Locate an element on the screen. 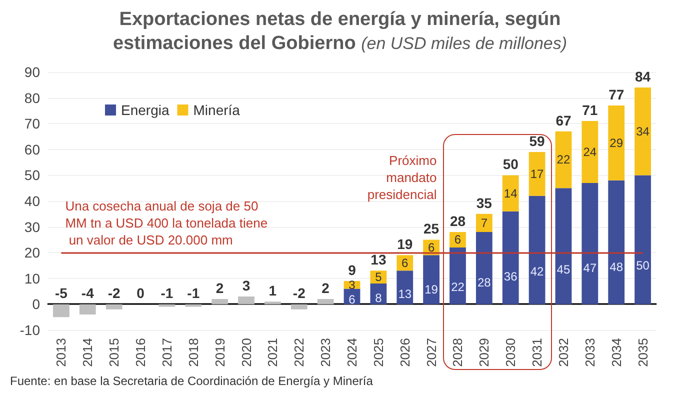 The image size is (680, 412). data-label: 45 is located at coordinates (563, 269).